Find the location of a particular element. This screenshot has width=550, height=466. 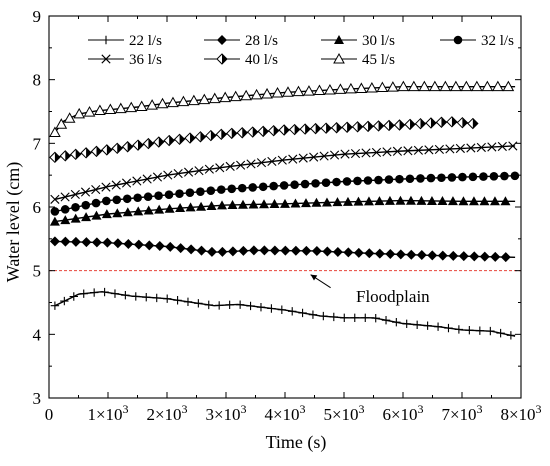

legend-label: 36 l/s is located at coordinates (145, 60).